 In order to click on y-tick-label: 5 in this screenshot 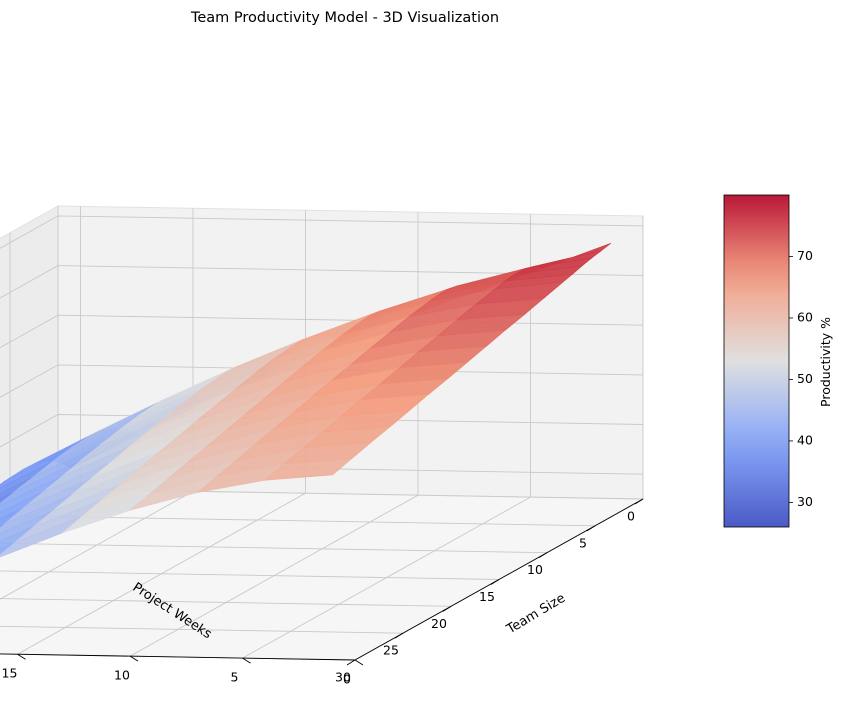, I will do `click(235, 677)`.